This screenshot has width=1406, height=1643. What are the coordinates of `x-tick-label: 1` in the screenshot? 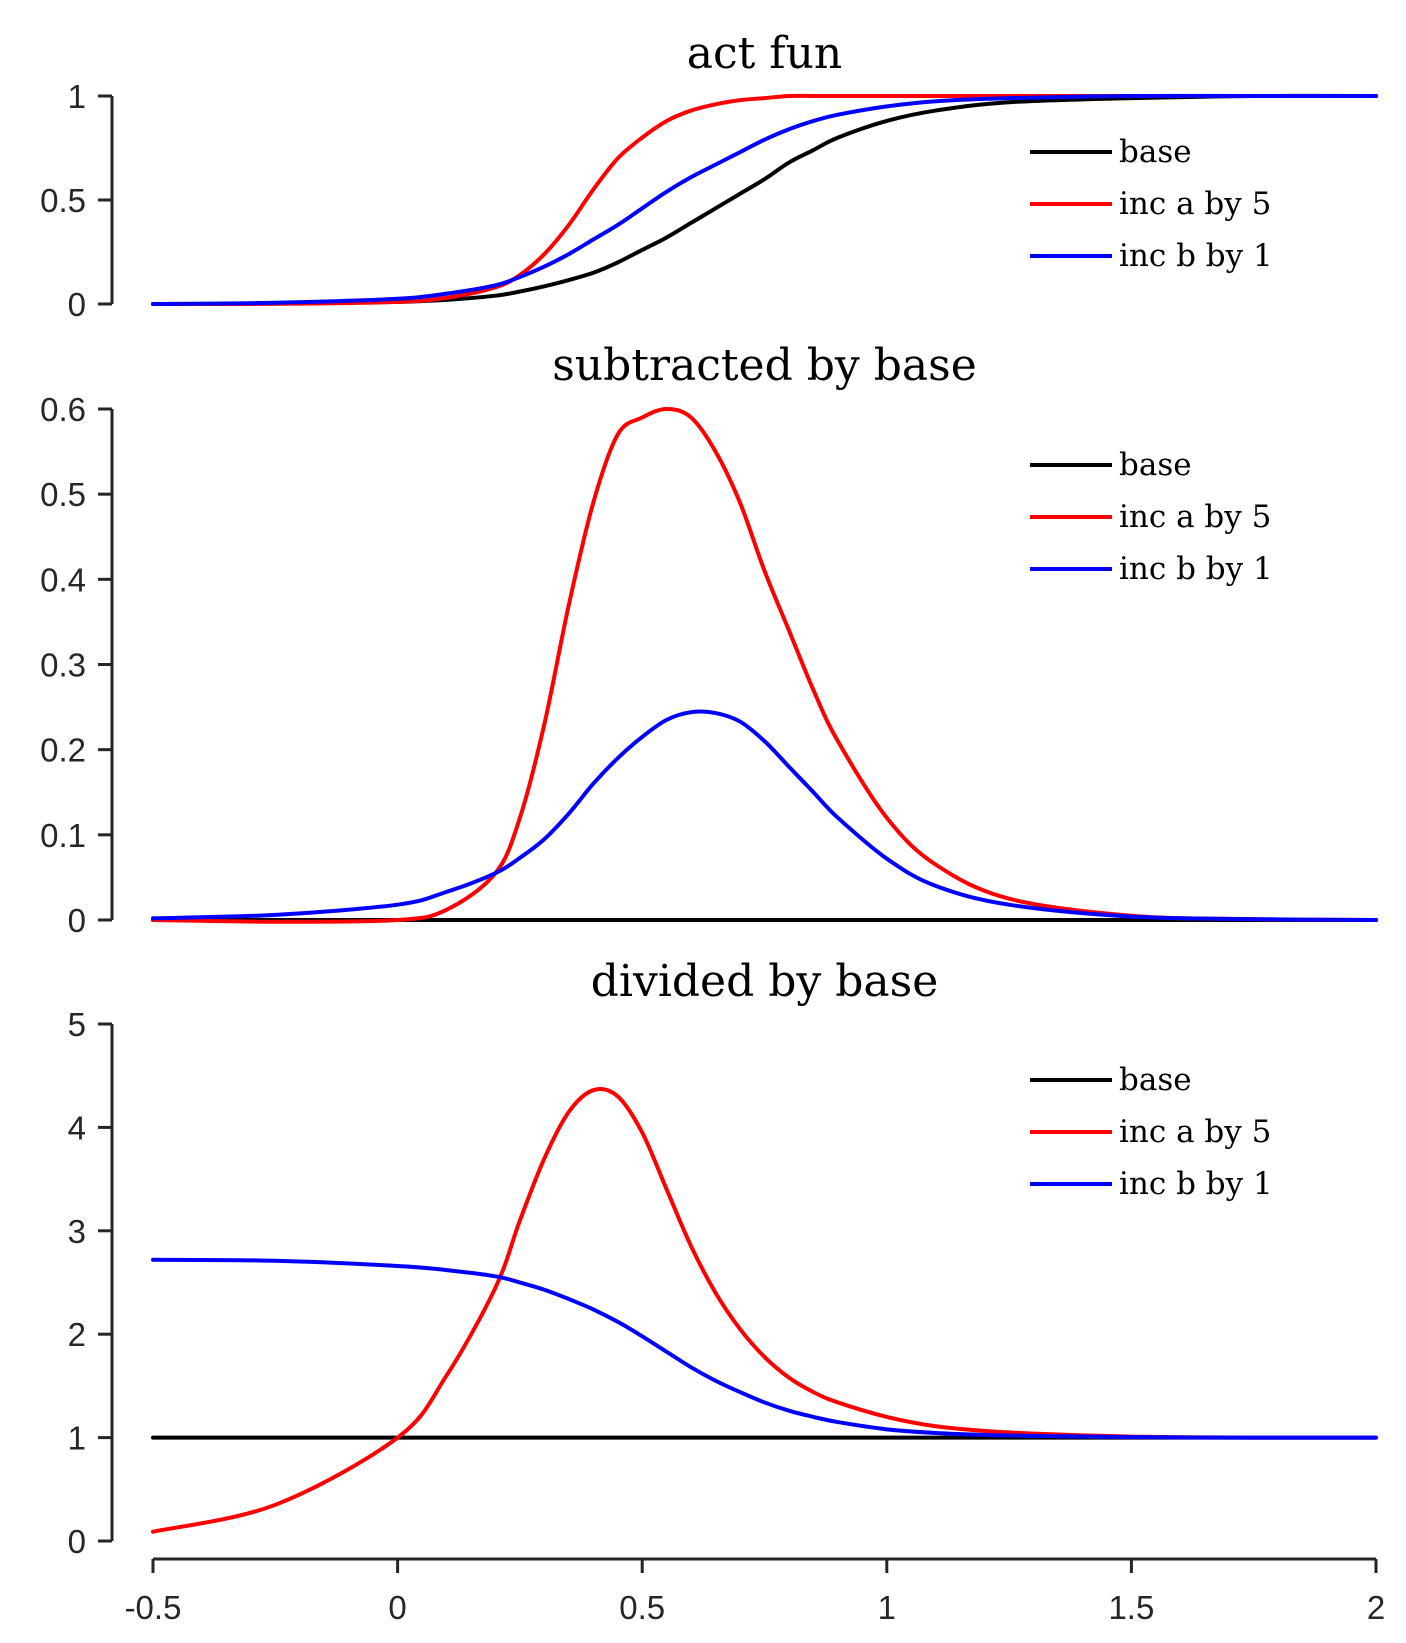 It's located at (887, 1607).